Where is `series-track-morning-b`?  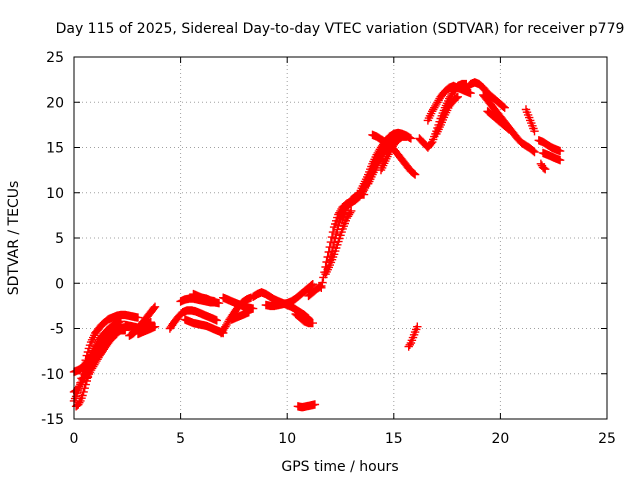
series-track-morning-b is located at coordinates (138, 325).